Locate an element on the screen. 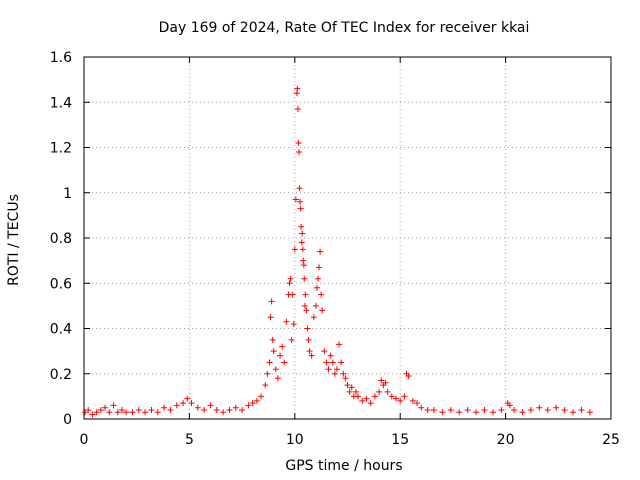 This screenshot has width=640, height=480. x-tick-label: 20 is located at coordinates (506, 440).